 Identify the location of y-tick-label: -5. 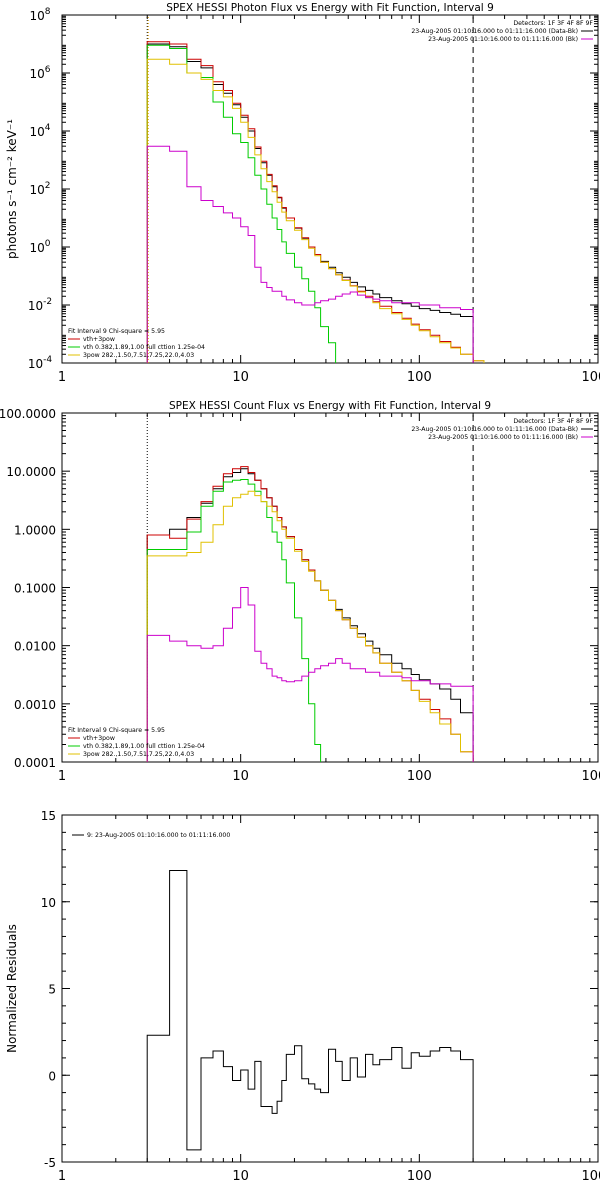
(50, 1163).